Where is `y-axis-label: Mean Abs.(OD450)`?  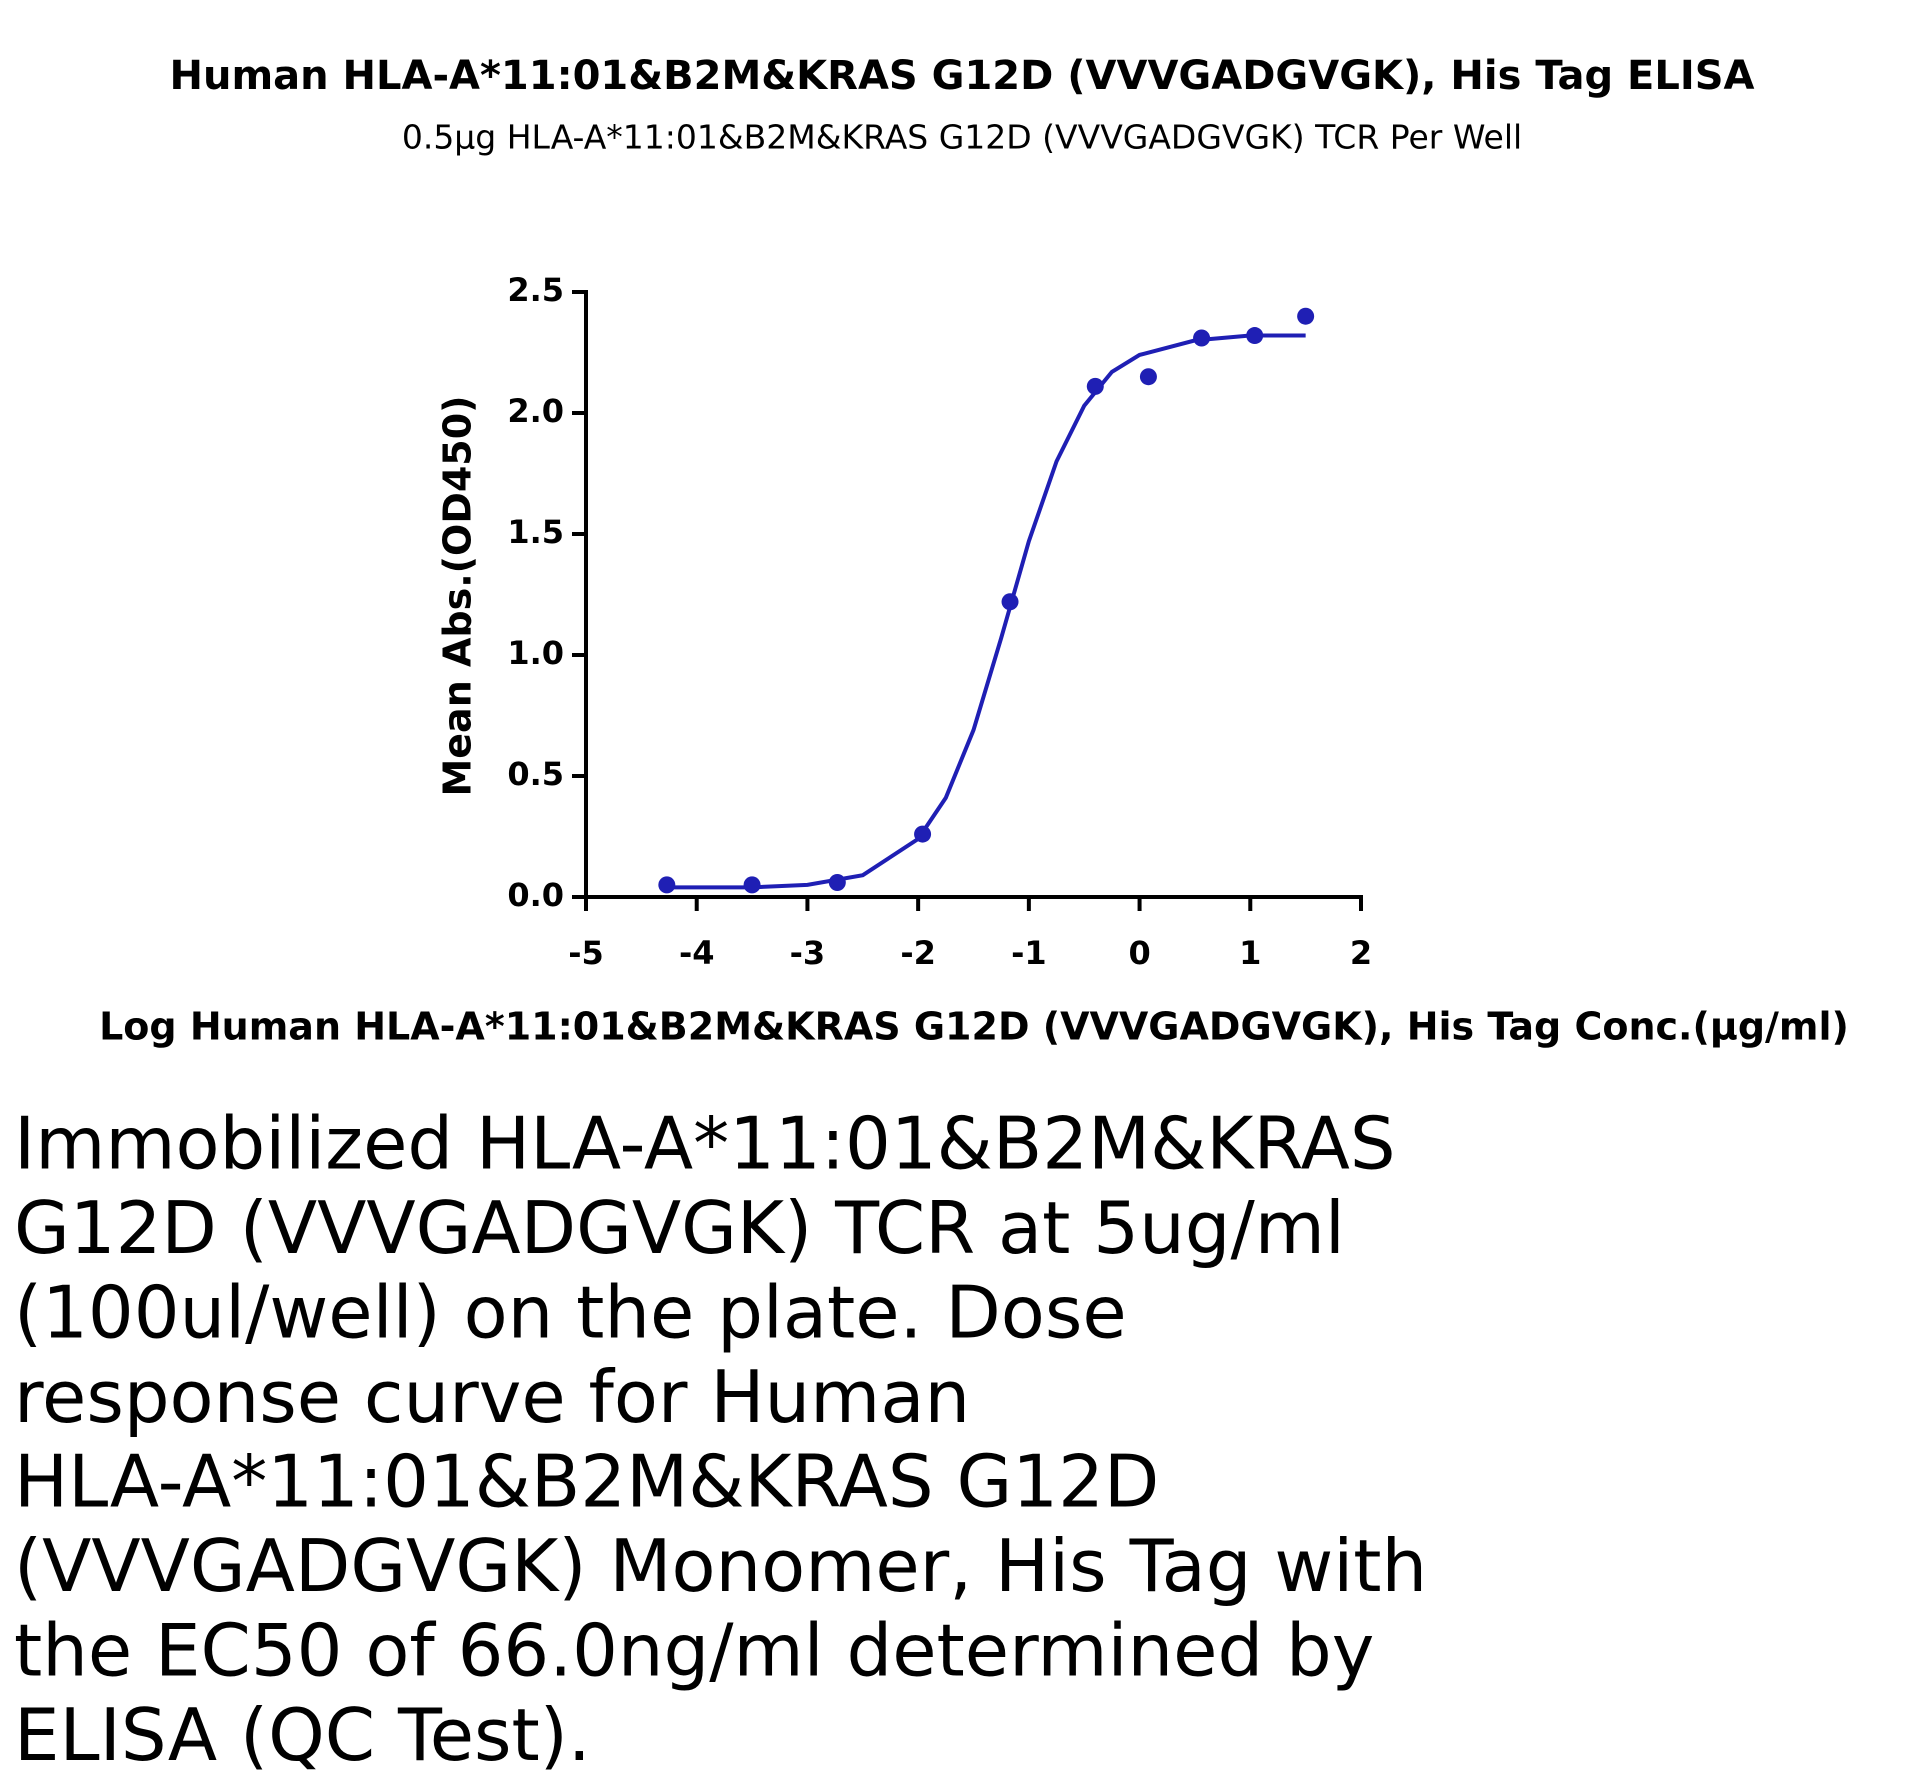
y-axis-label: Mean Abs.(OD450) is located at coordinates (458, 595).